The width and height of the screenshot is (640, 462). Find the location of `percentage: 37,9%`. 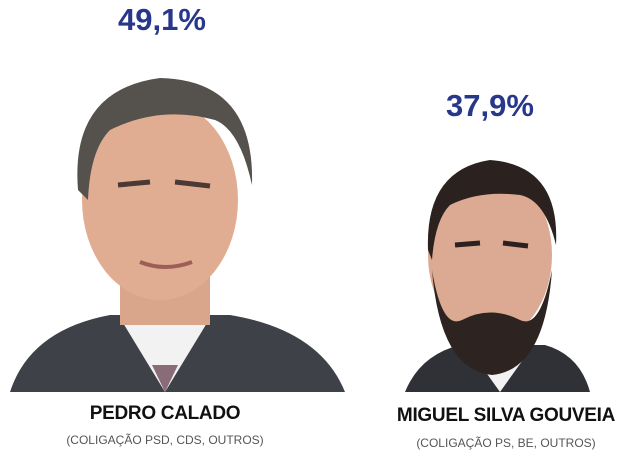

percentage: 37,9% is located at coordinates (490, 105).